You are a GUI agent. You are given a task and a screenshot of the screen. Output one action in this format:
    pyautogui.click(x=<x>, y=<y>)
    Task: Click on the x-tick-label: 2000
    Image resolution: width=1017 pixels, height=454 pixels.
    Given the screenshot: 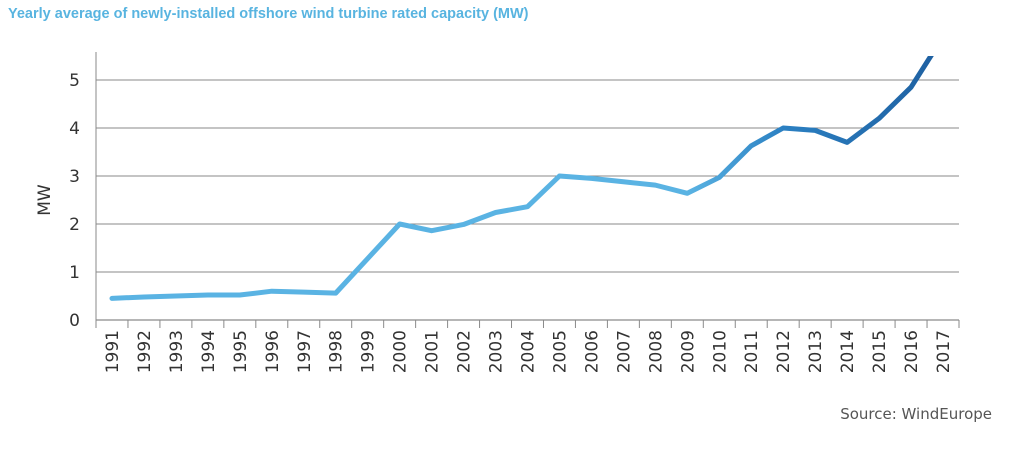 What is the action you would take?
    pyautogui.click(x=401, y=351)
    